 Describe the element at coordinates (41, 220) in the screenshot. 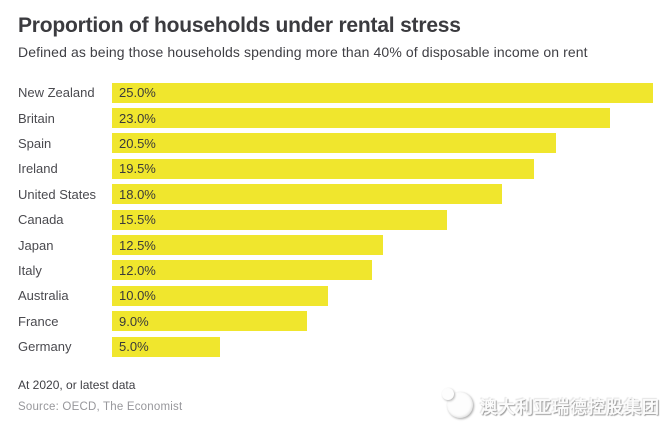

I see `category-label: Canada` at that location.